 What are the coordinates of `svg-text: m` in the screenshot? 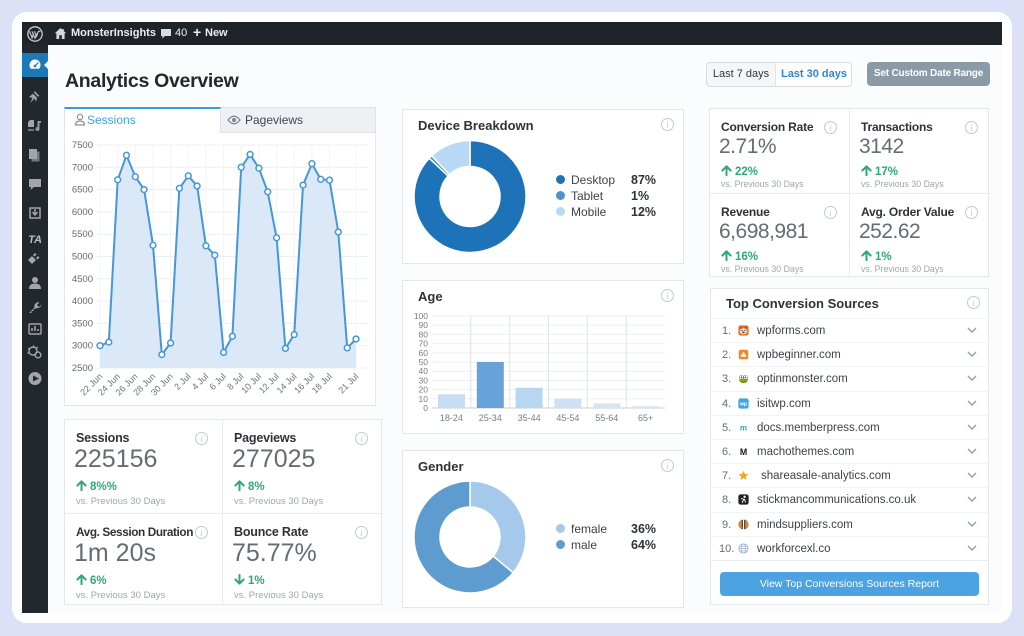 It's located at (743, 427).